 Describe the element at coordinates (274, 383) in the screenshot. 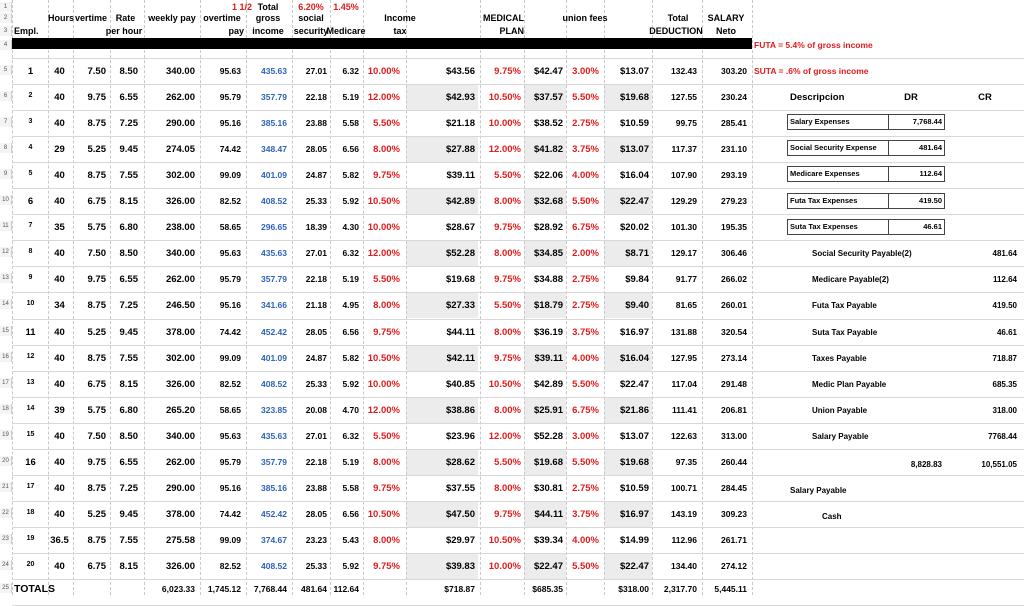

I see `cell-gross: 408.52` at that location.